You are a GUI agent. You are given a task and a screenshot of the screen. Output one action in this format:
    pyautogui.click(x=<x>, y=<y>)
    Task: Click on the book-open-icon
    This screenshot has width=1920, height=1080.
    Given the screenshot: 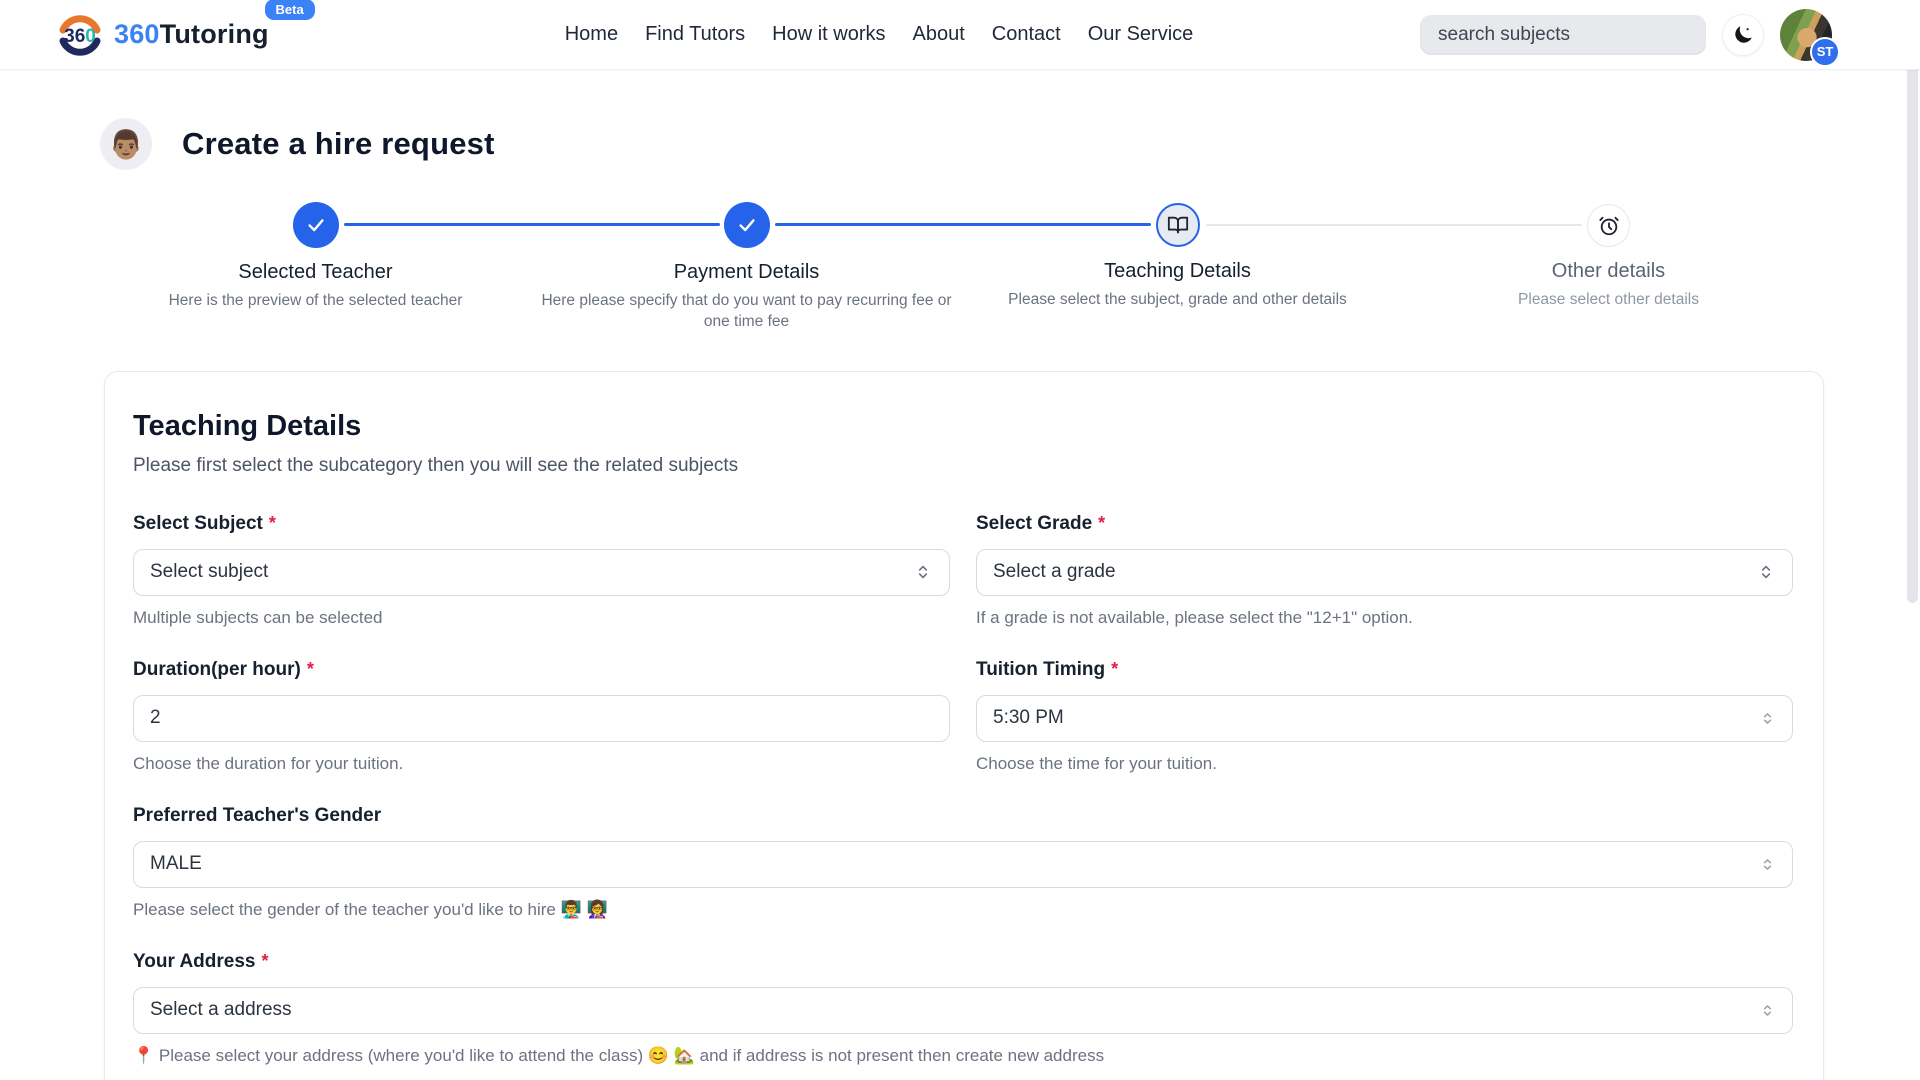 What is the action you would take?
    pyautogui.click(x=1177, y=225)
    